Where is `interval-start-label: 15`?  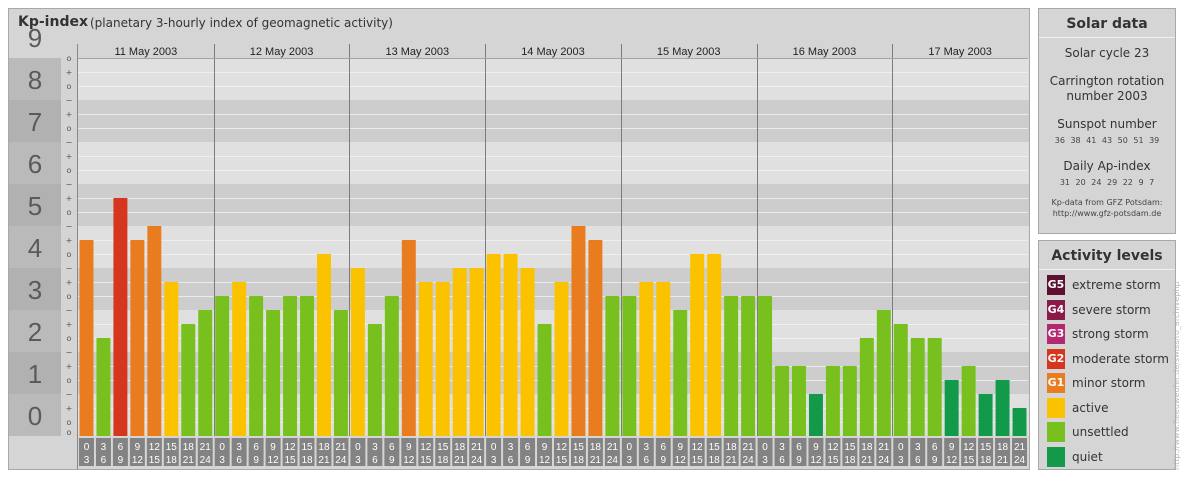
interval-start-label: 15 is located at coordinates (172, 447).